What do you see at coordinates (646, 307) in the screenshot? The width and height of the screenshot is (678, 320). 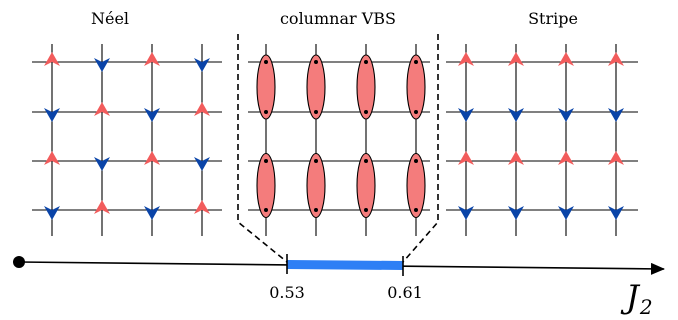 I see `axis-subscript: 2` at bounding box center [646, 307].